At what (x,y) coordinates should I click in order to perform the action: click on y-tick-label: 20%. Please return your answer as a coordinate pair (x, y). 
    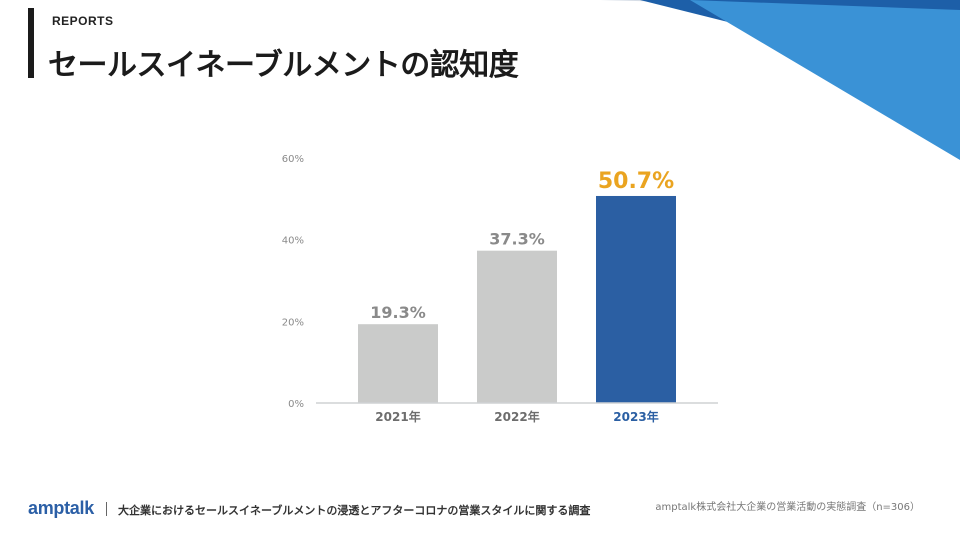
    Looking at the image, I should click on (293, 322).